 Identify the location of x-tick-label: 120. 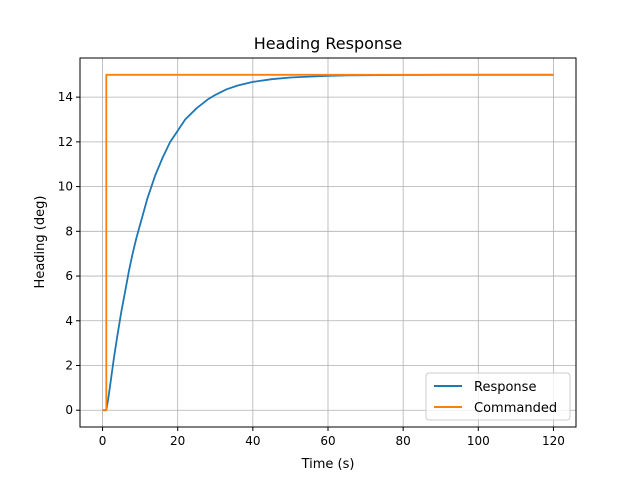
(553, 441).